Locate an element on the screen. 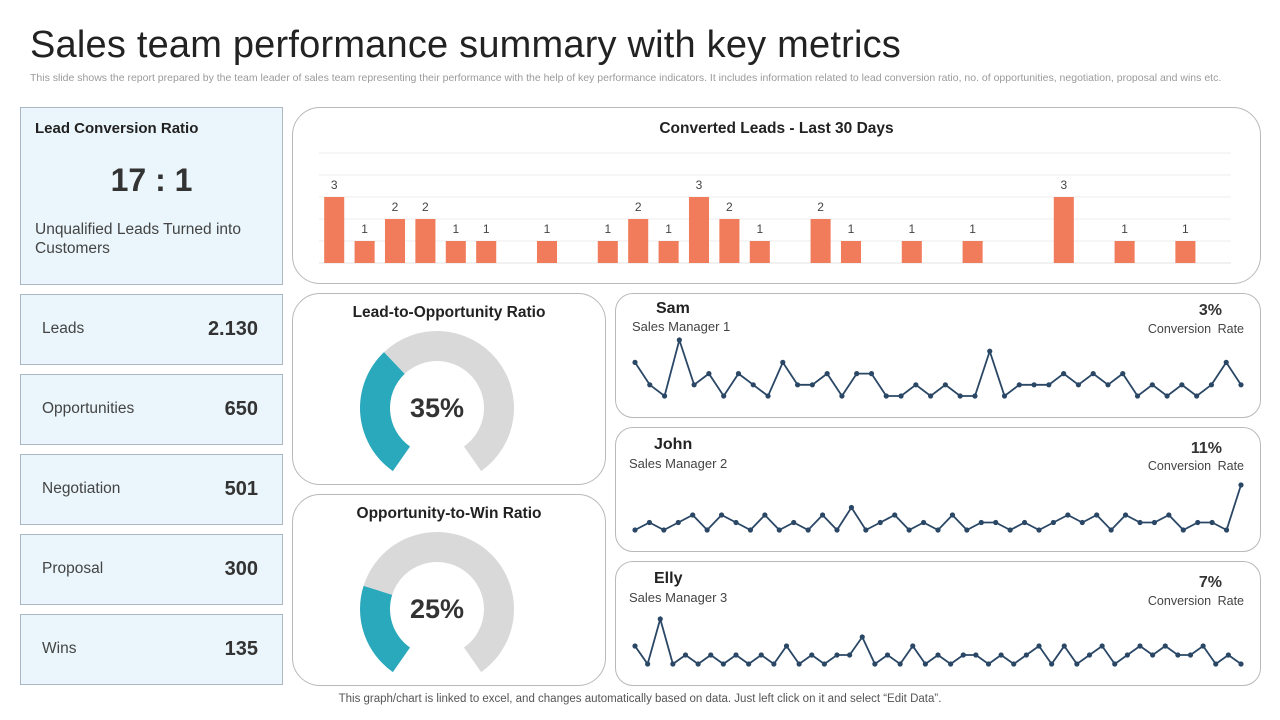  opportunity-to-win-title: Opportunity-to-Win Ratio is located at coordinates (449, 513).